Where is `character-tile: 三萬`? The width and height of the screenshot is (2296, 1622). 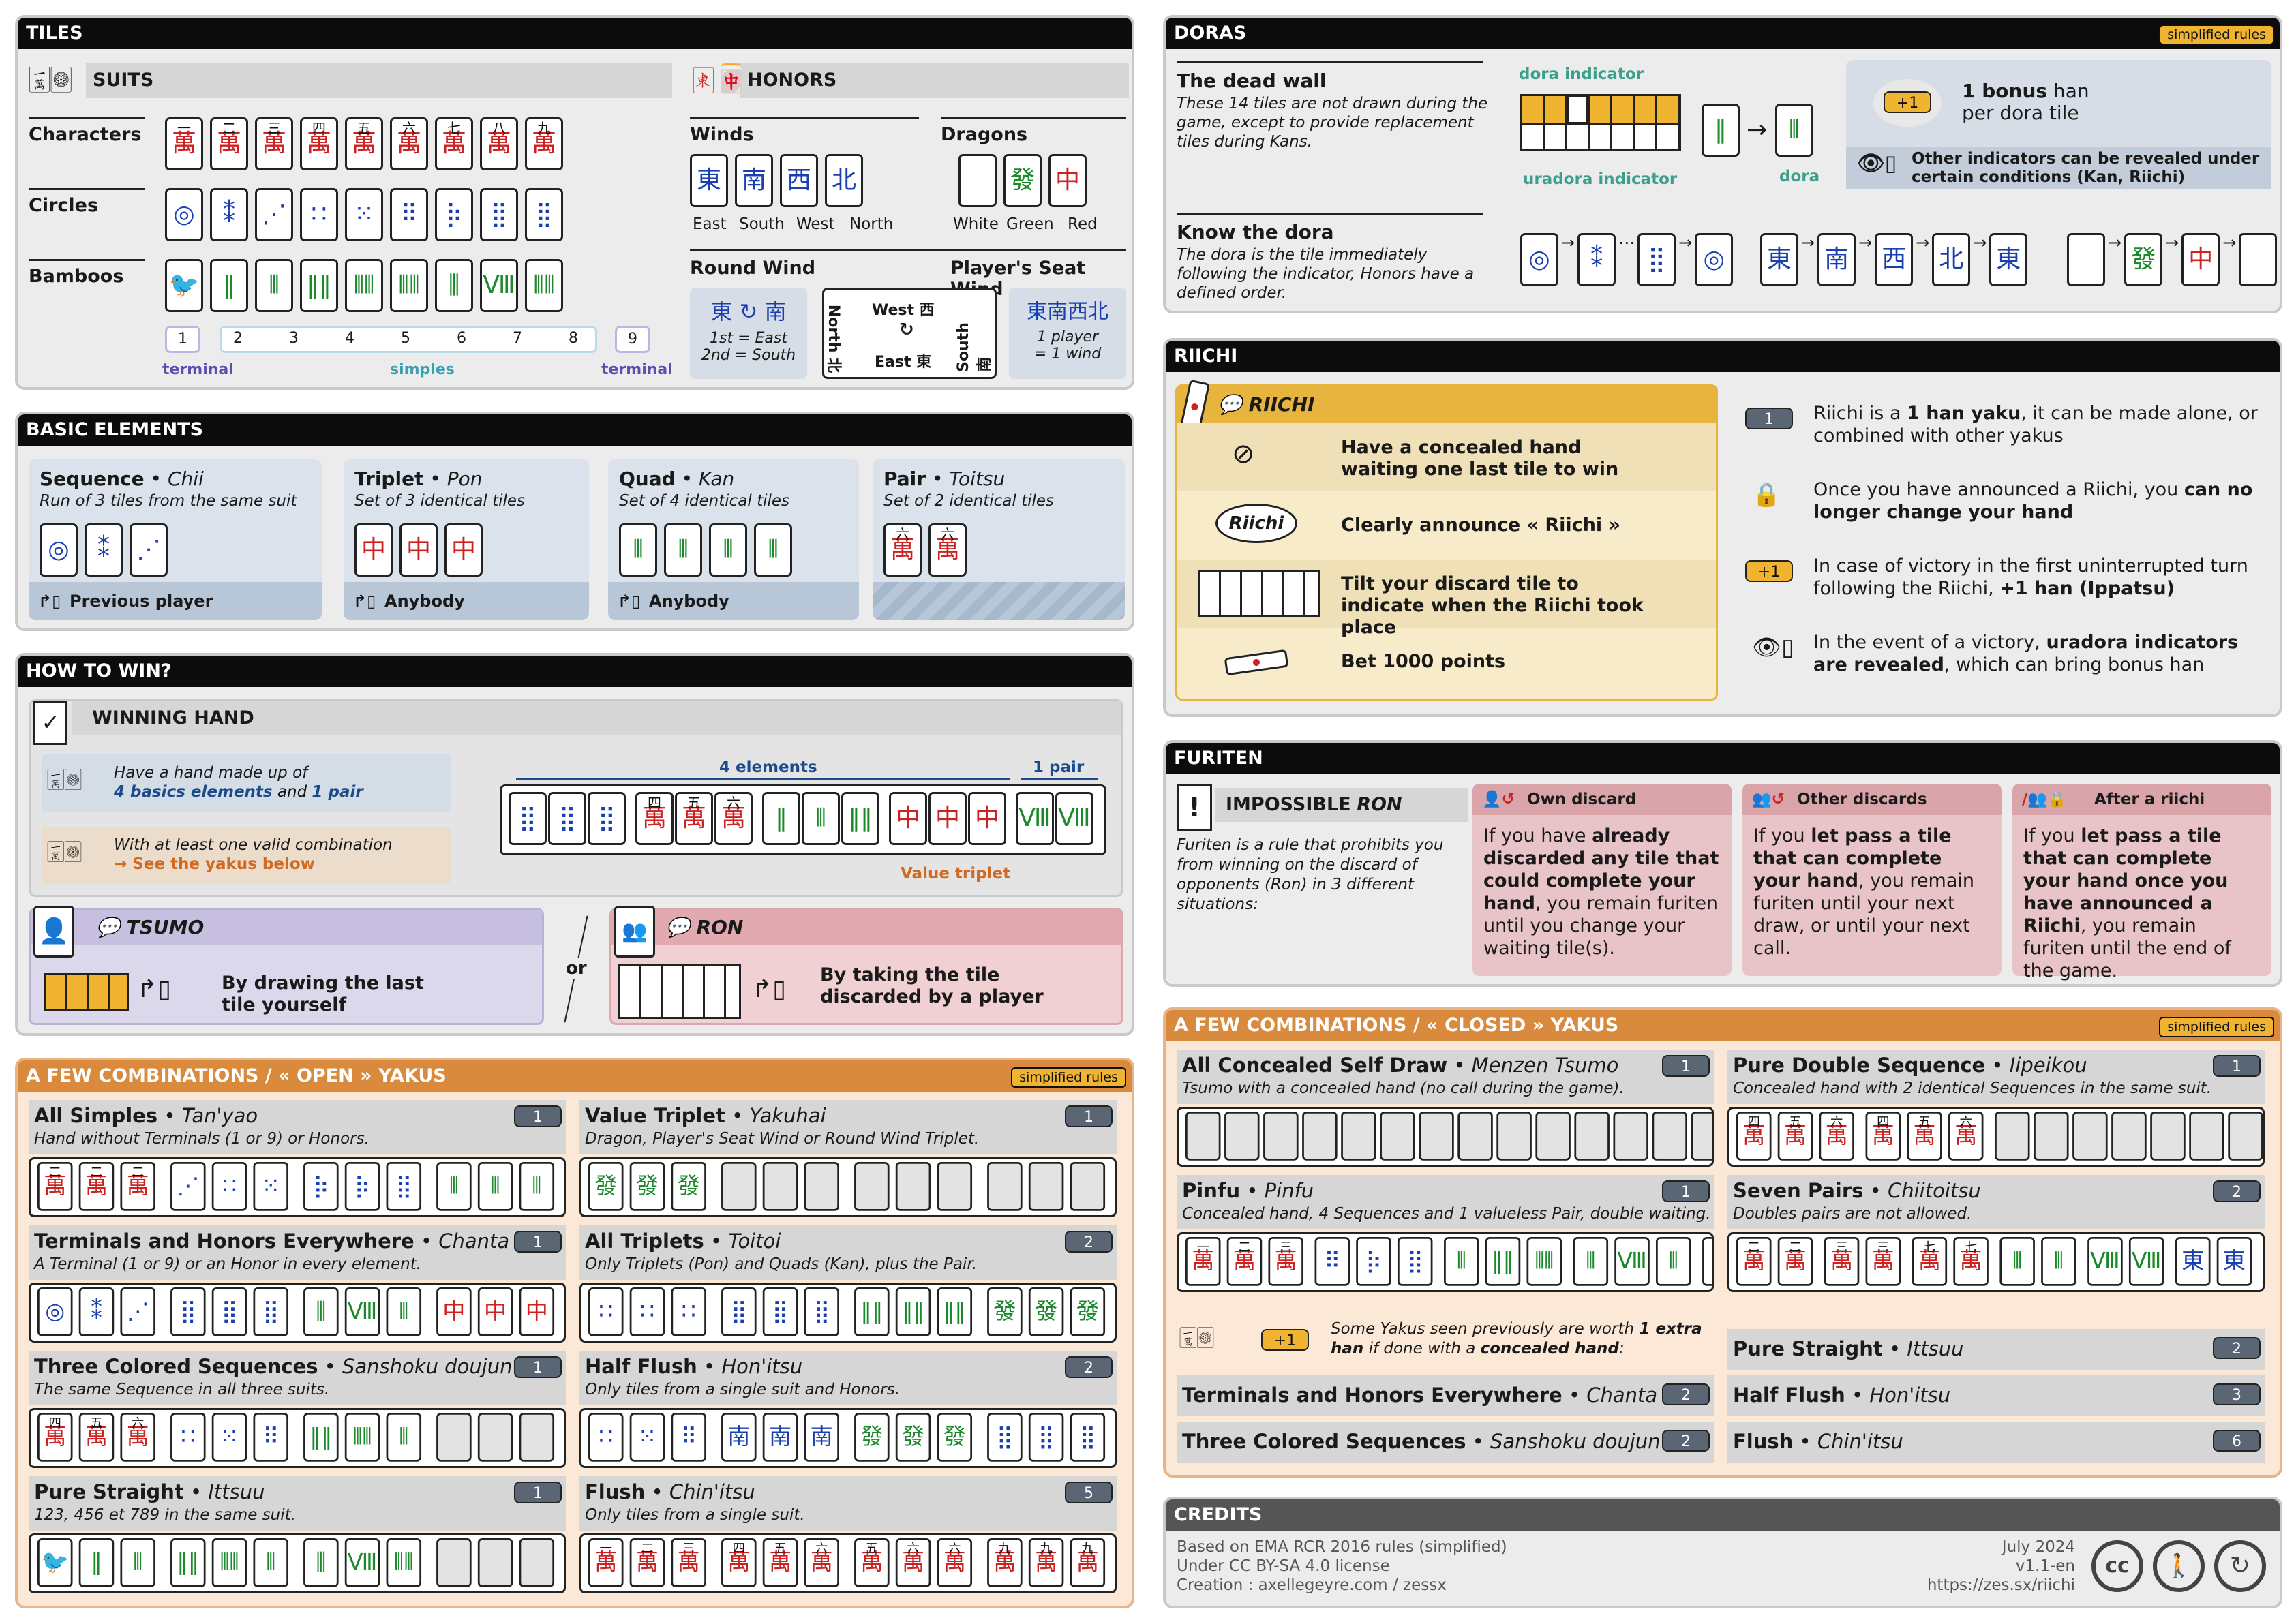 character-tile: 三萬 is located at coordinates (274, 143).